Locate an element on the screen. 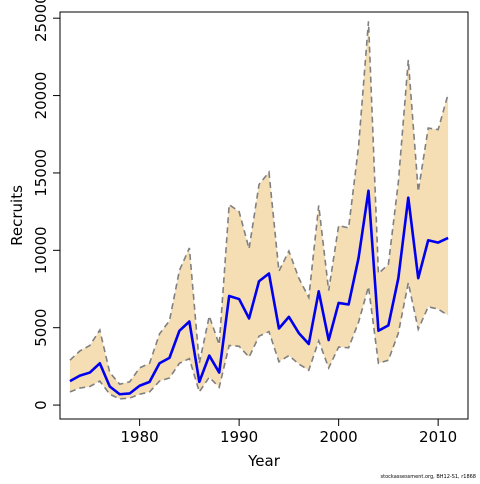 This screenshot has width=480, height=484. y-tick-label: 5000 is located at coordinates (41, 328).